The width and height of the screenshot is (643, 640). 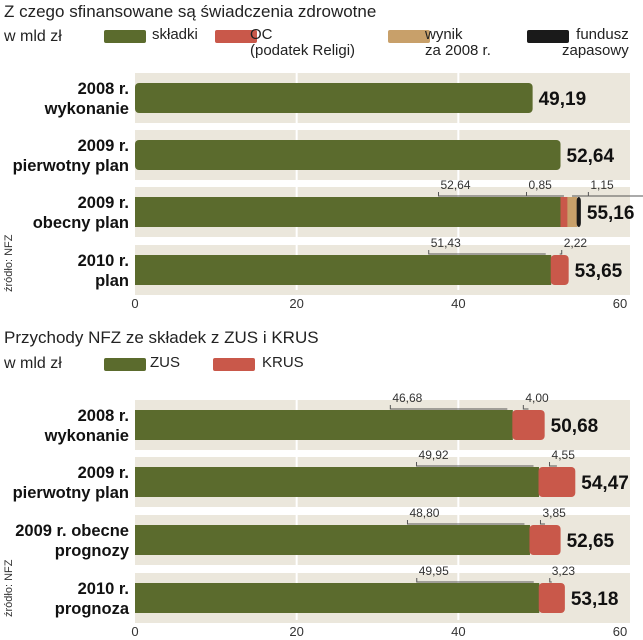 What do you see at coordinates (33, 363) in the screenshot?
I see `chart2-unit: w mld zł` at bounding box center [33, 363].